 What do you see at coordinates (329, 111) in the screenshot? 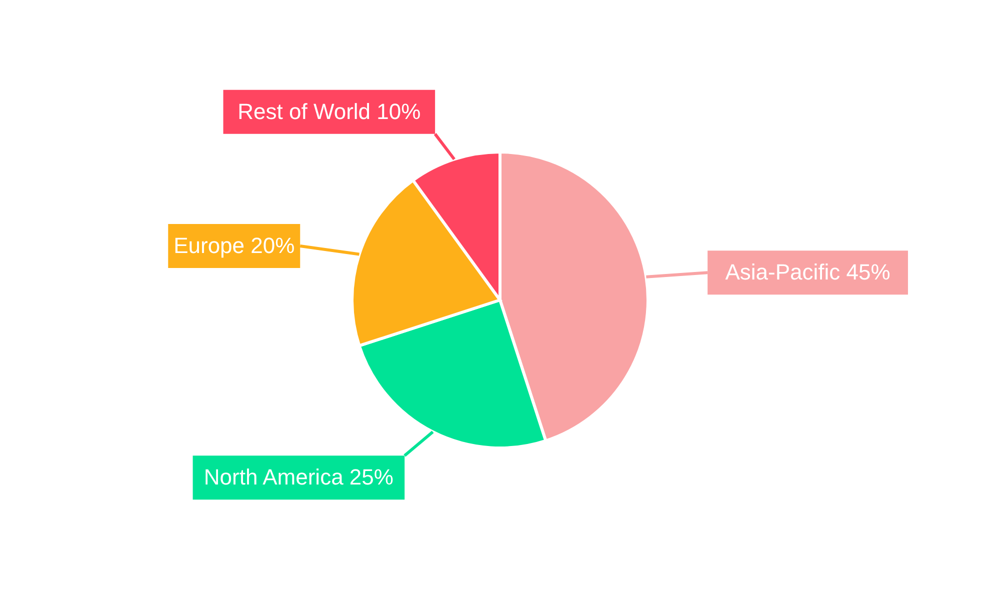
I see `slice-label: Rest of World 10%` at bounding box center [329, 111].